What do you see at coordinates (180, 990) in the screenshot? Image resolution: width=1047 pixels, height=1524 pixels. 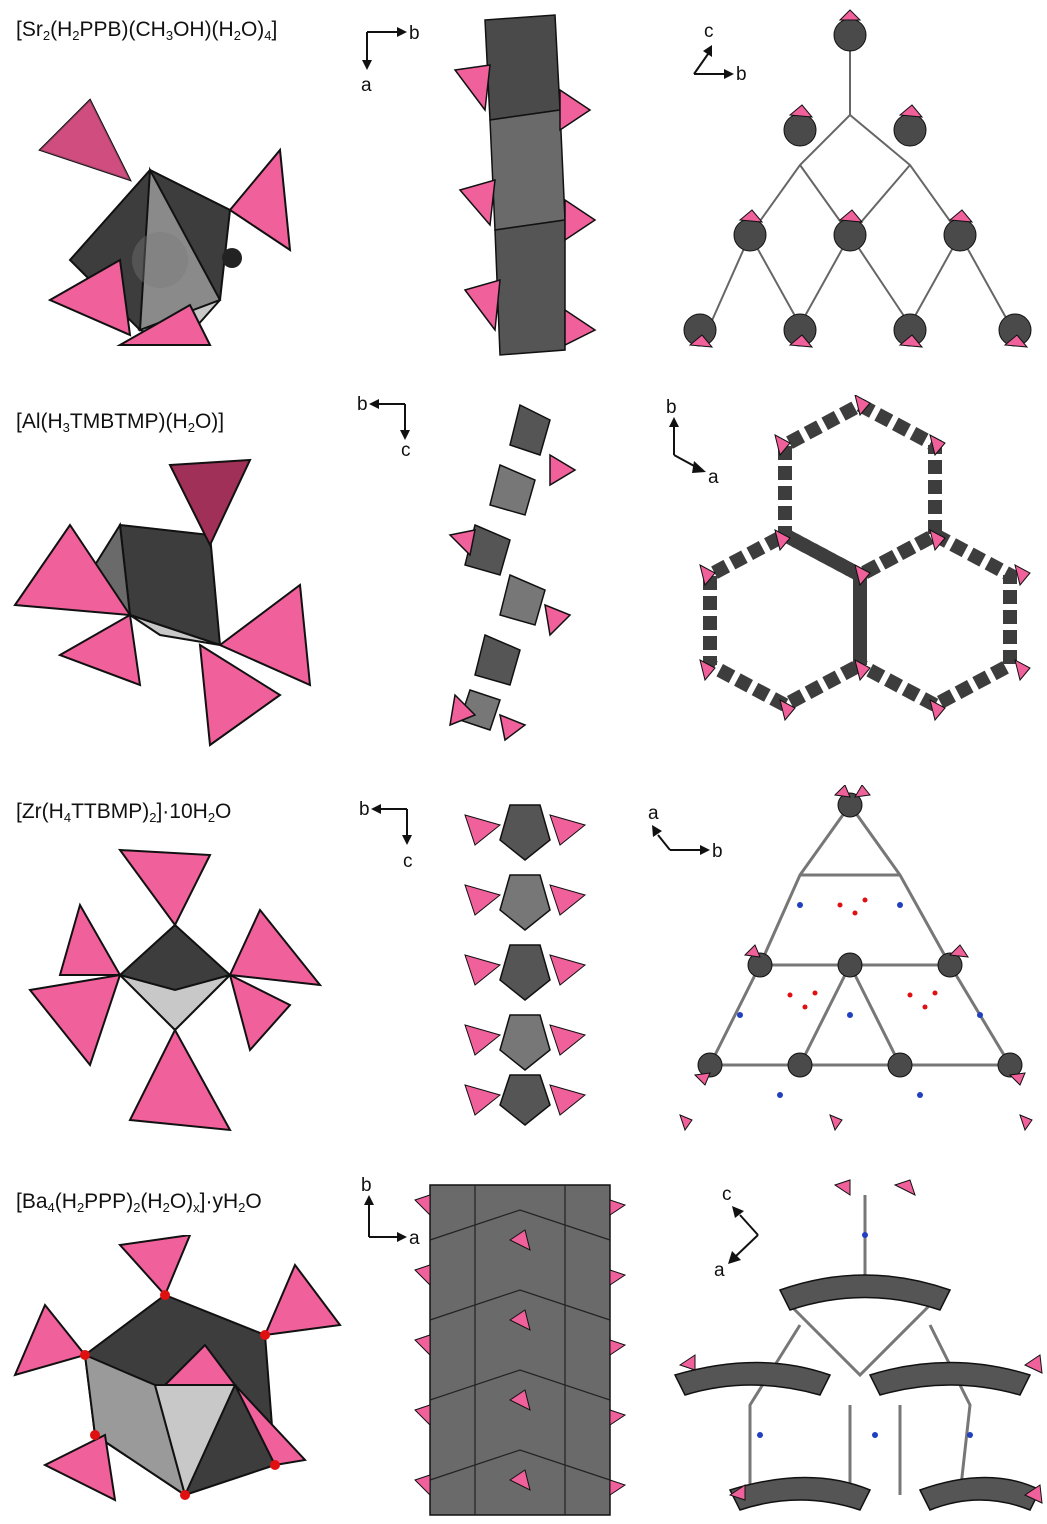 I see `zr-coordination-polyhedron` at bounding box center [180, 990].